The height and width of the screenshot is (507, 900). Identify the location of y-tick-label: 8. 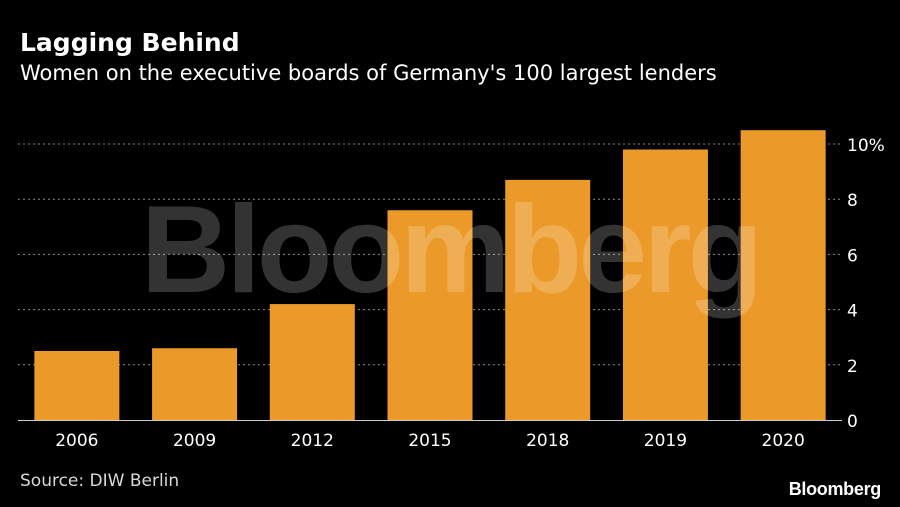
(852, 201).